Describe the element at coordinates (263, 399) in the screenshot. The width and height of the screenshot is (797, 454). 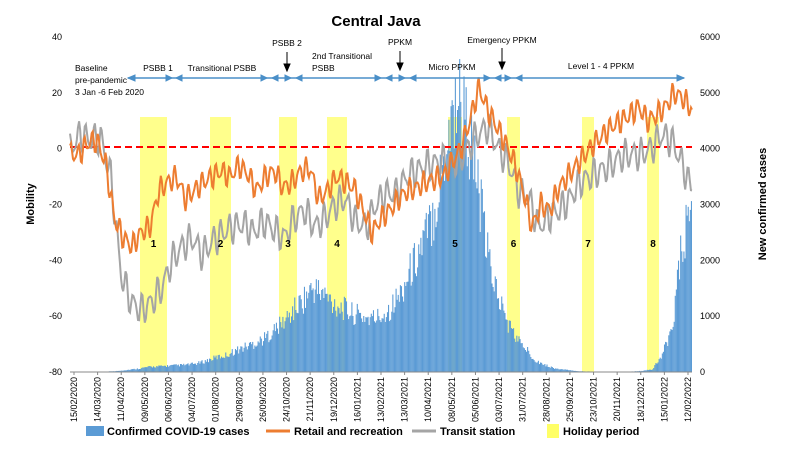
I see `x-tick-label: 26/09/2020` at that location.